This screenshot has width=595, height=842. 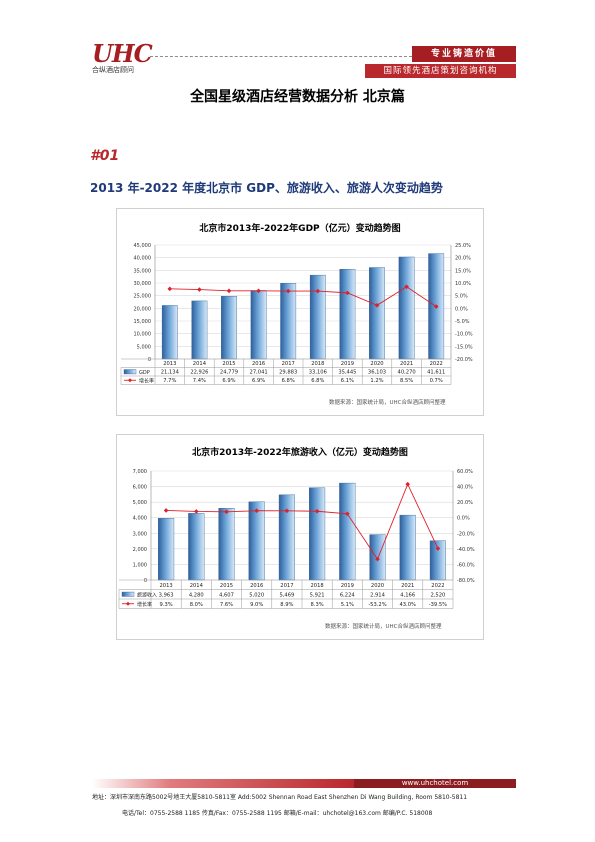 I want to click on y2-tick-label: -80.0%, so click(x=466, y=581).